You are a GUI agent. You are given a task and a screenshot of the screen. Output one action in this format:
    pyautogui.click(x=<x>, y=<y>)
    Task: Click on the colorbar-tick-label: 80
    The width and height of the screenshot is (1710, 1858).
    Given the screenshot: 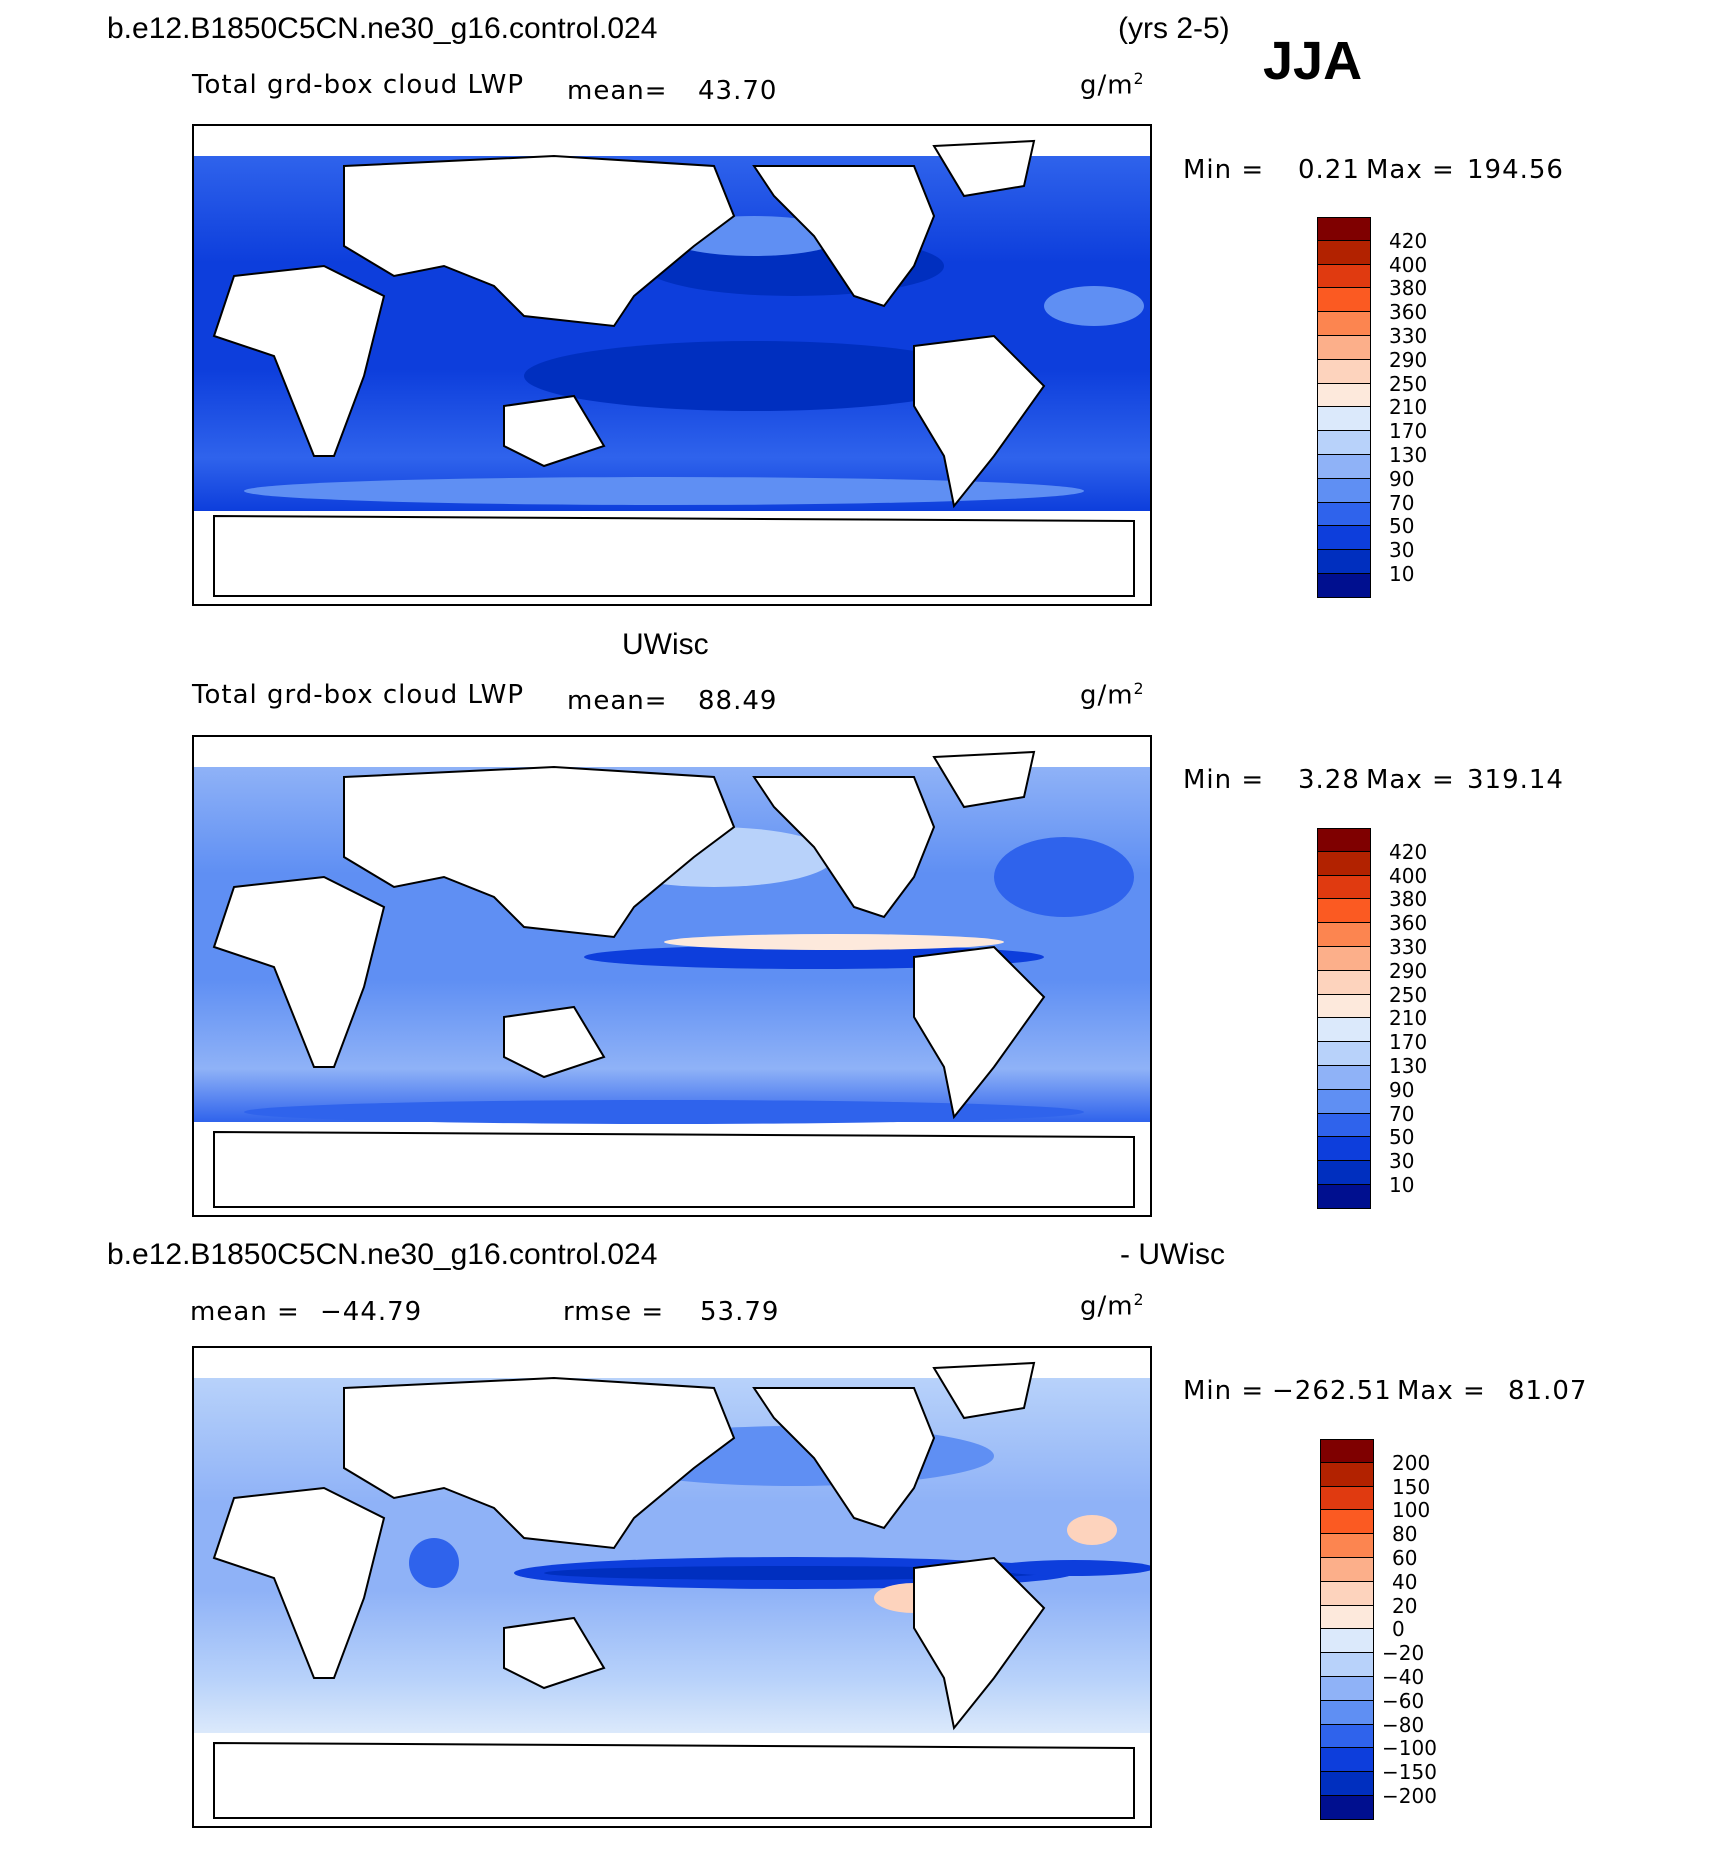 What is the action you would take?
    pyautogui.click(x=1405, y=1534)
    